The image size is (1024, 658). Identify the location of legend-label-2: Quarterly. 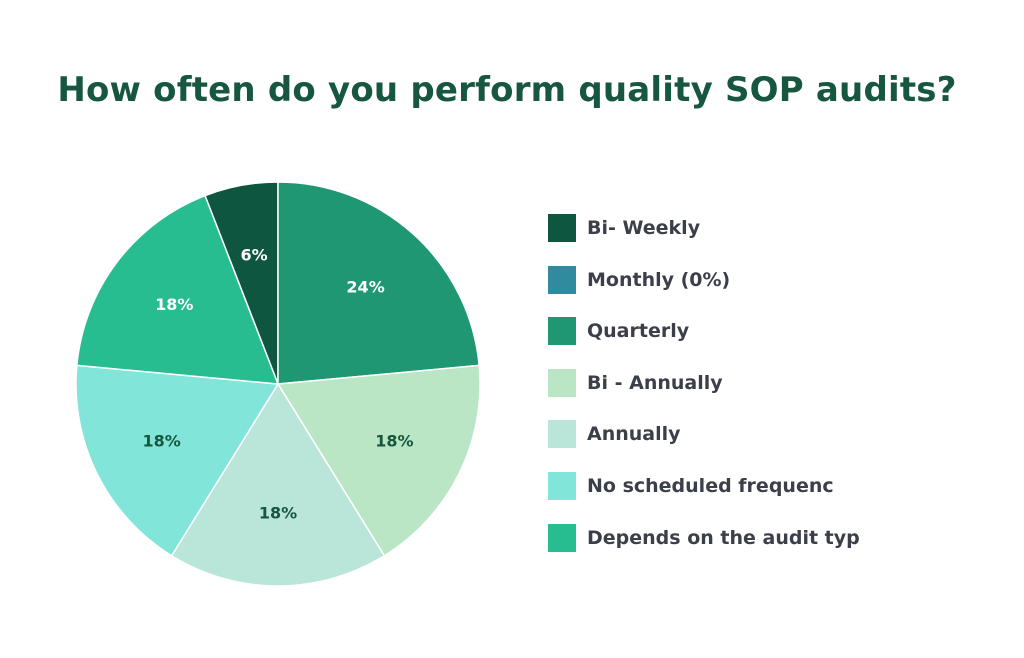
(638, 331).